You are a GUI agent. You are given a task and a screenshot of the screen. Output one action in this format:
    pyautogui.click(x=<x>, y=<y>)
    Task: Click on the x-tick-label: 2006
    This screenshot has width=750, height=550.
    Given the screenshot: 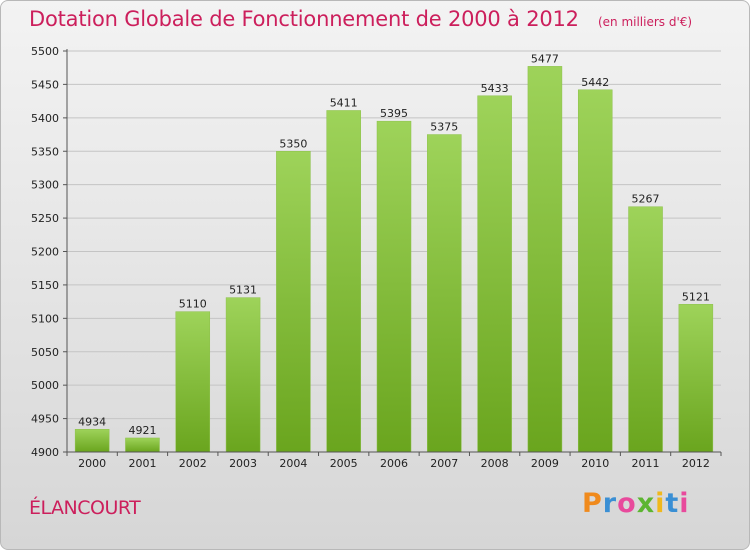 What is the action you would take?
    pyautogui.click(x=394, y=463)
    